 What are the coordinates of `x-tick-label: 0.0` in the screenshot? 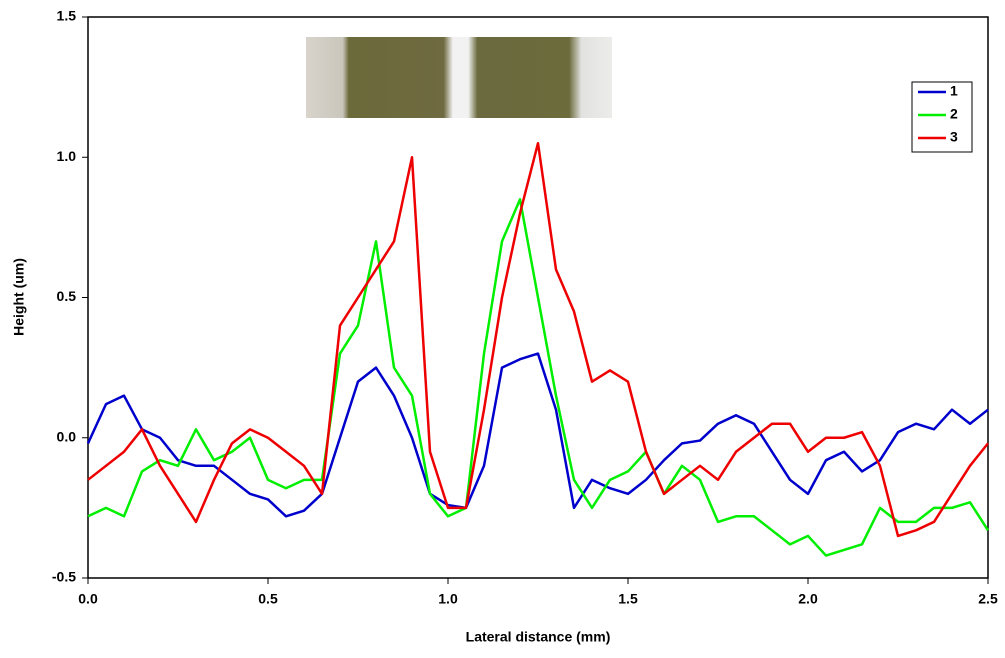 It's located at (88, 599).